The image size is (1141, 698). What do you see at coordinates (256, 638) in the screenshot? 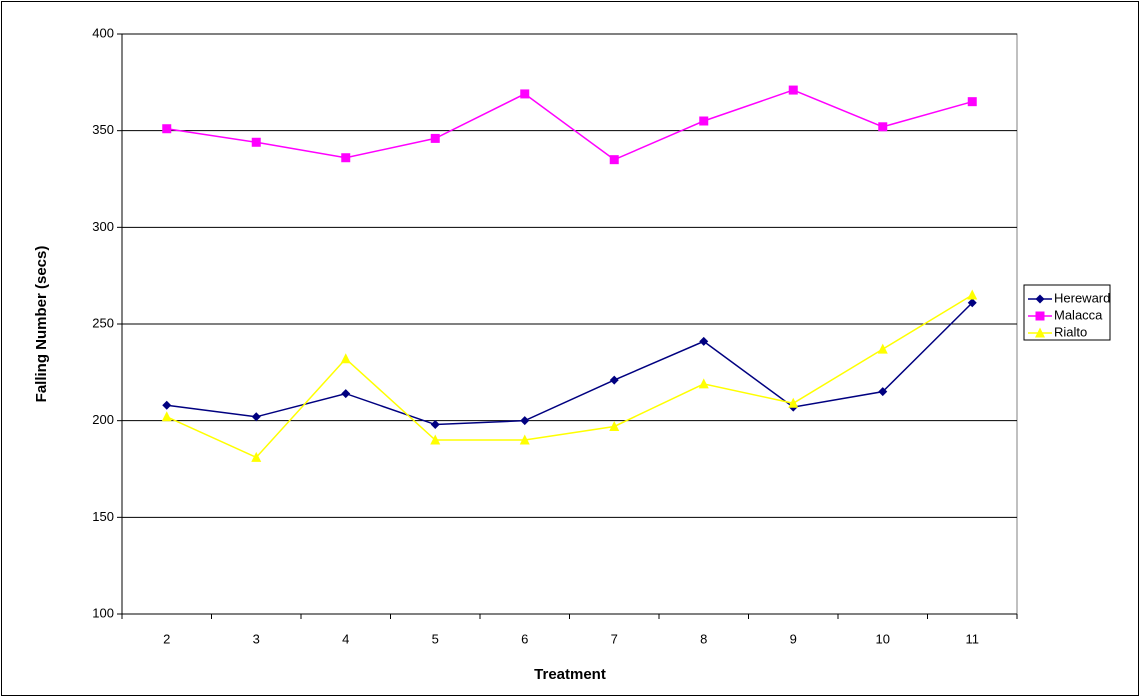
I see `x-tick-label: 3` at bounding box center [256, 638].